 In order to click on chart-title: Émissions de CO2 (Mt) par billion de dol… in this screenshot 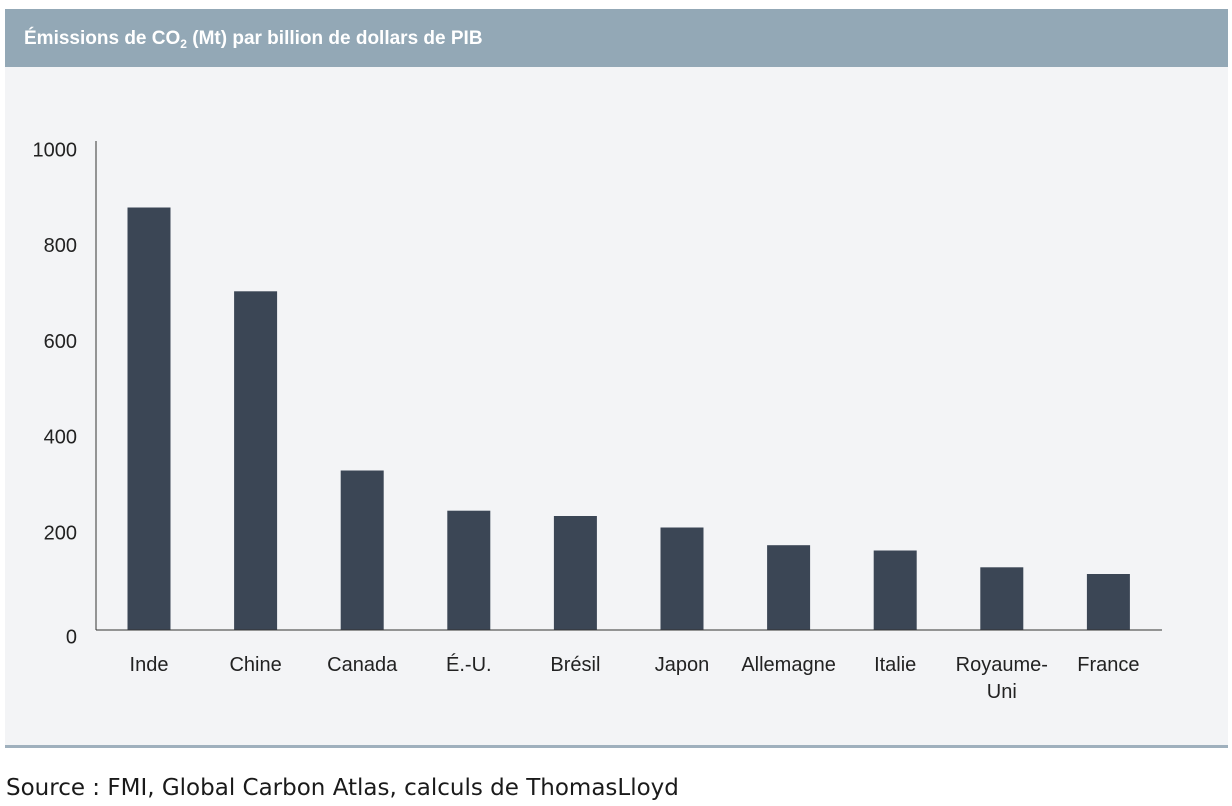, I will do `click(253, 39)`.